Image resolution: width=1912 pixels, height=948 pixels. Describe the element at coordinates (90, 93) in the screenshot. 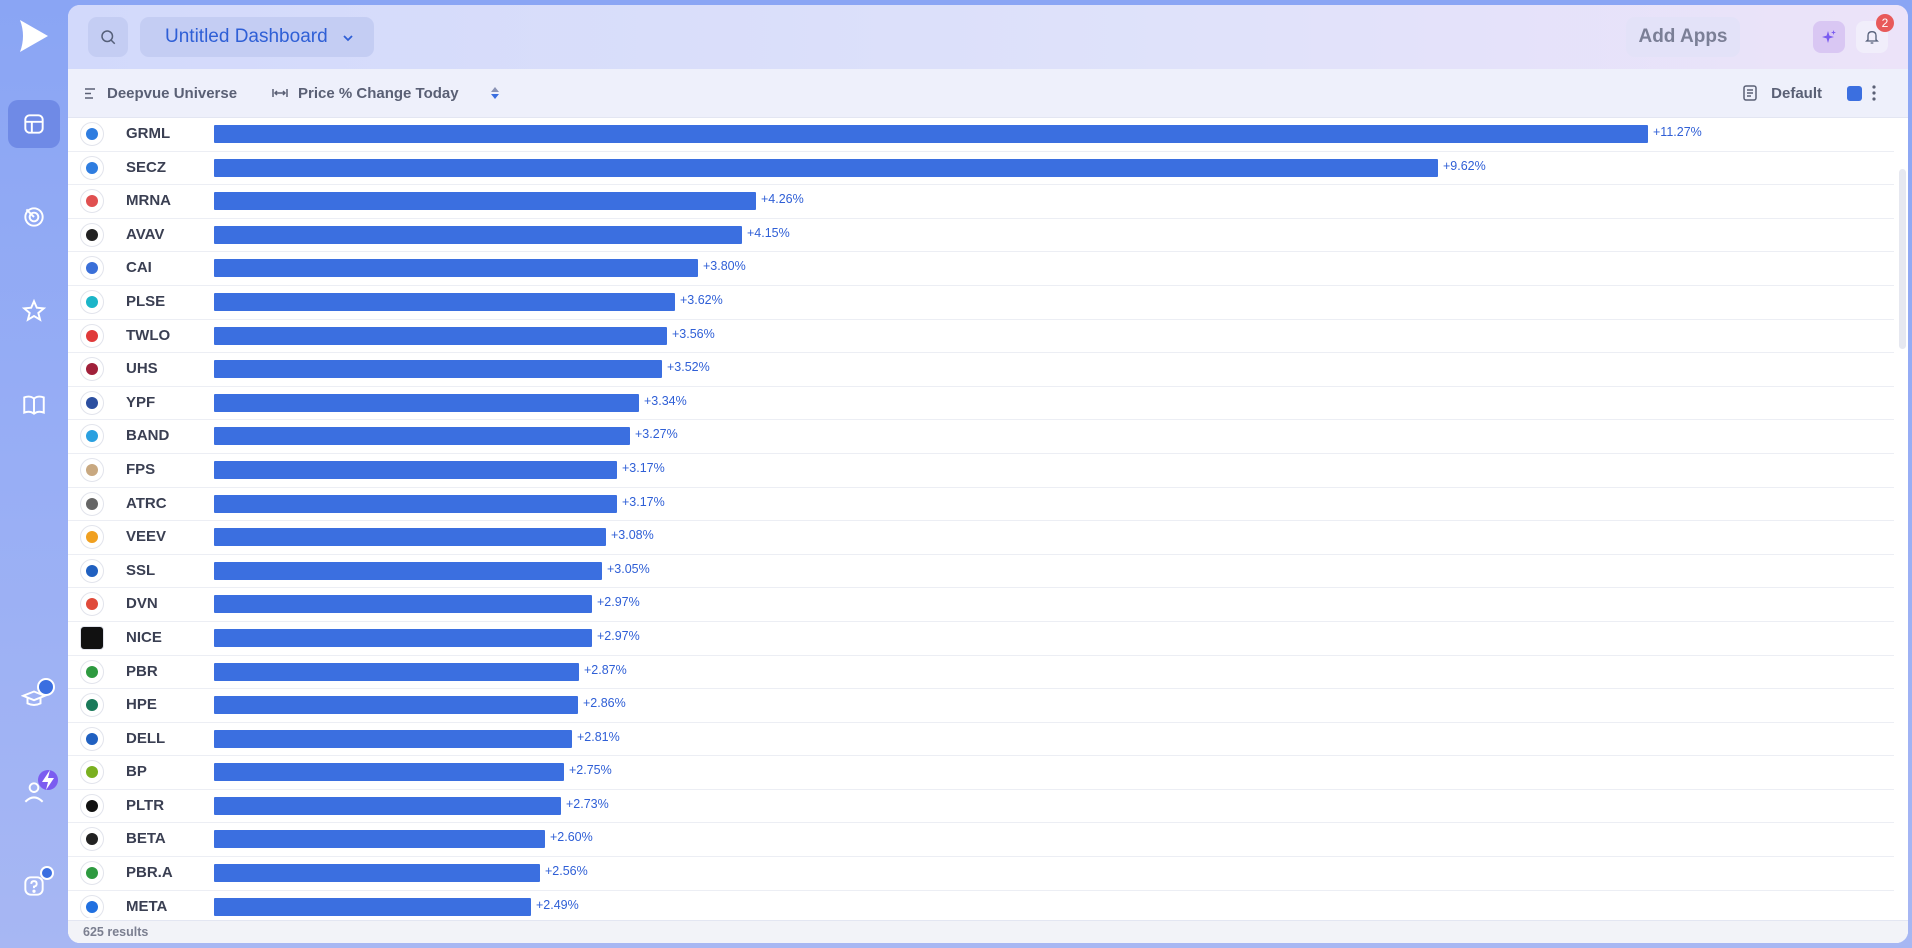

I see `list-icon` at that location.